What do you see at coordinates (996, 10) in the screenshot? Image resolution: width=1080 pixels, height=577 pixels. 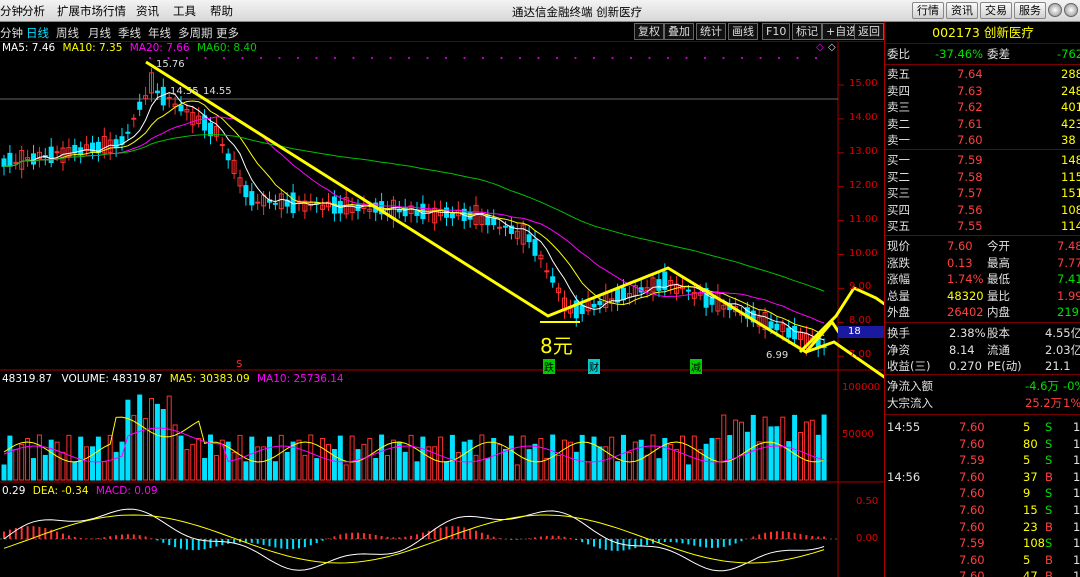 I see `trade-button: 交易` at bounding box center [996, 10].